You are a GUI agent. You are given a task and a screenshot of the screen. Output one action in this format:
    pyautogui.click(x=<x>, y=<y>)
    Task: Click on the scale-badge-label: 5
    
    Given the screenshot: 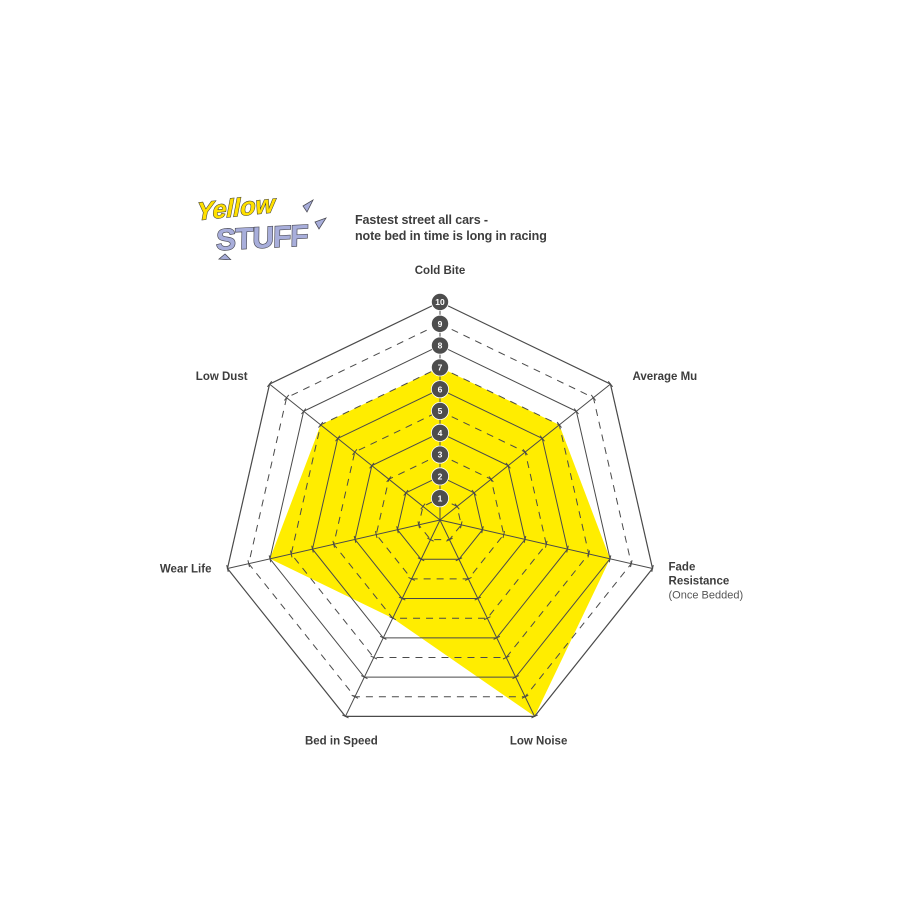 What is the action you would take?
    pyautogui.click(x=440, y=411)
    